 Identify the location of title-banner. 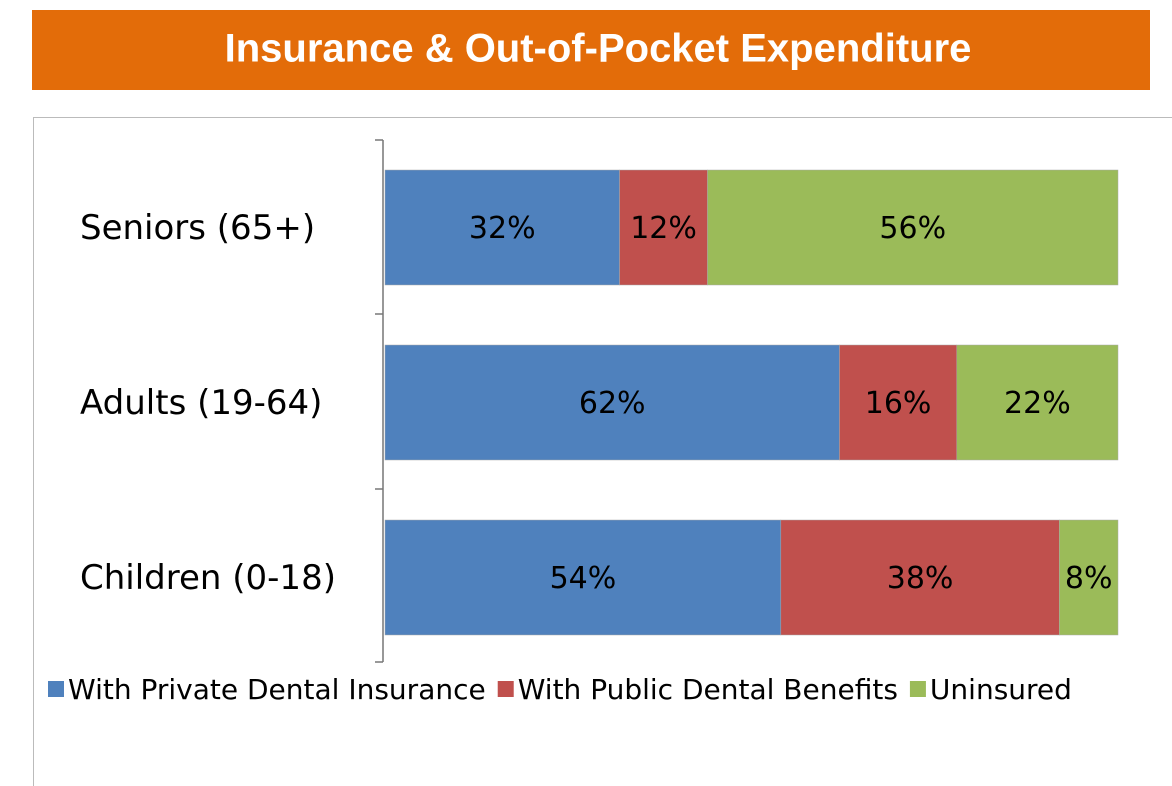
(591, 50).